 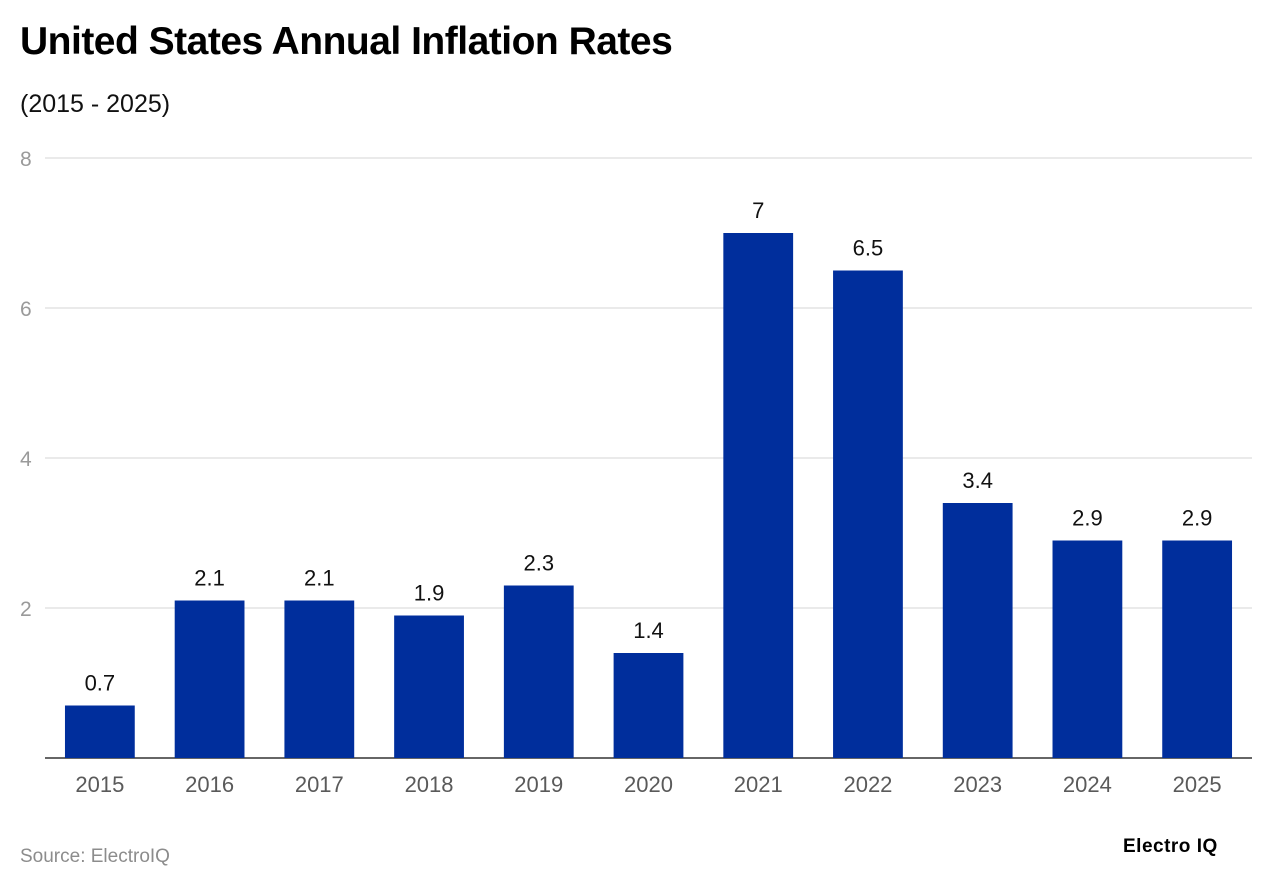 I want to click on y-axis-ticks: 2 4 6 8, so click(x=26, y=384).